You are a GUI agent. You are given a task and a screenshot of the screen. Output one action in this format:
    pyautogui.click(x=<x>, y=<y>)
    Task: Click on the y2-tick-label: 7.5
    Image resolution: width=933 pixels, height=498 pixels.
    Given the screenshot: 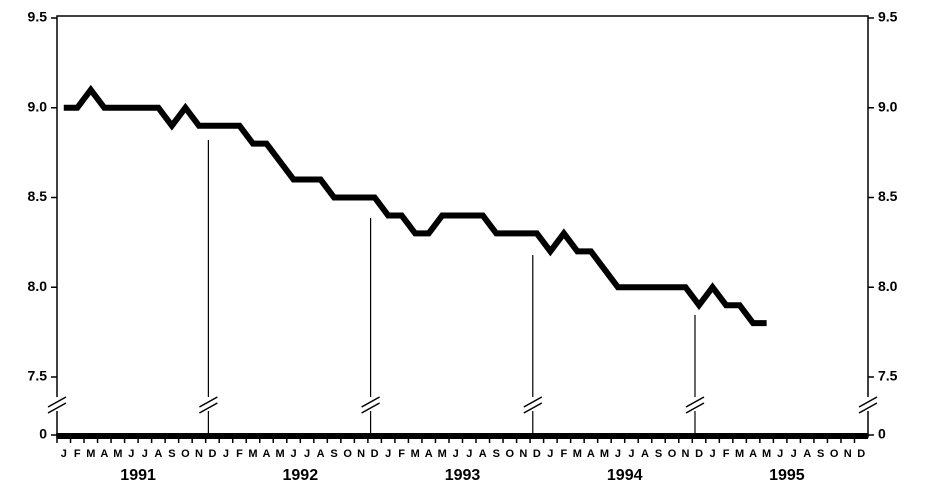 What is the action you would take?
    pyautogui.click(x=888, y=376)
    